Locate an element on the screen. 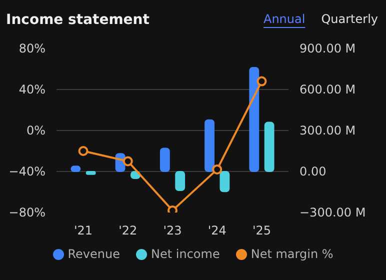  y-tick-label: −80% is located at coordinates (27, 213).